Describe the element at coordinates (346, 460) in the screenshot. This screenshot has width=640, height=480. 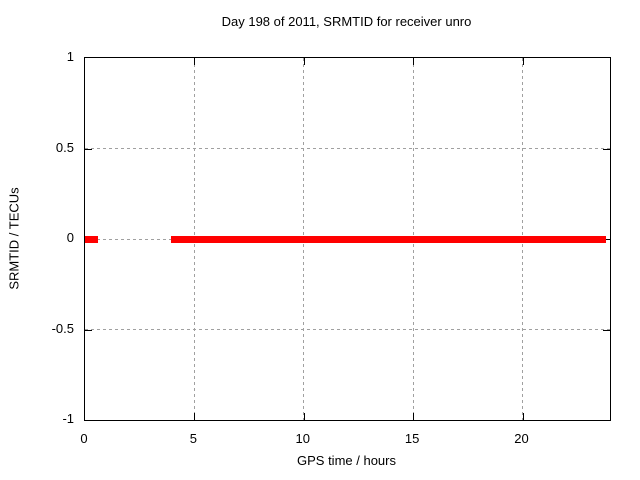
I see `x-axis-label: GPS time / hours` at that location.